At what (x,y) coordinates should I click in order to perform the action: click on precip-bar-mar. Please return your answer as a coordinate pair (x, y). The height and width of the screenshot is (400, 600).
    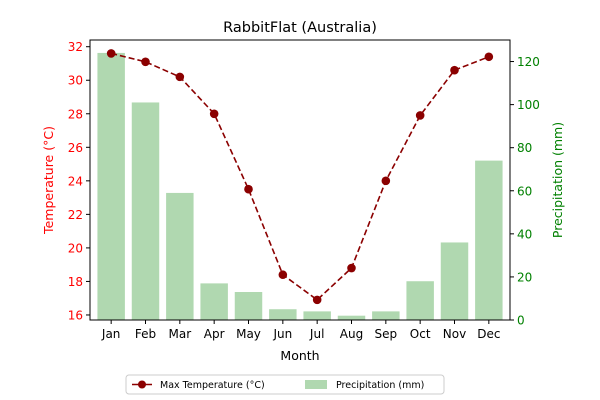
    Looking at the image, I should click on (180, 256).